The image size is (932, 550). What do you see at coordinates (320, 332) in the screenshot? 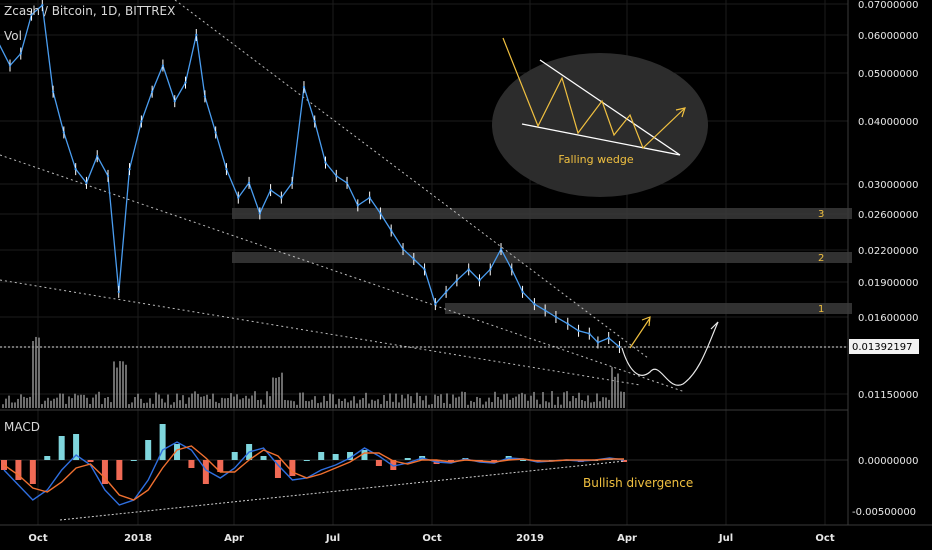
I see `support-trendline` at bounding box center [320, 332].